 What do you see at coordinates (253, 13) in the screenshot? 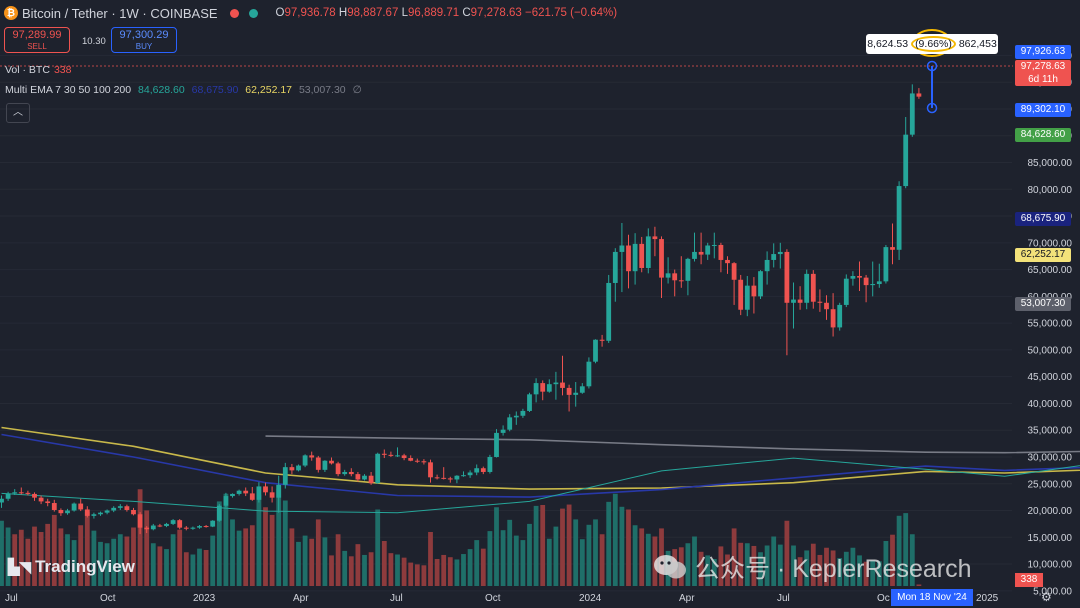
I see `data-status-icon` at bounding box center [253, 13].